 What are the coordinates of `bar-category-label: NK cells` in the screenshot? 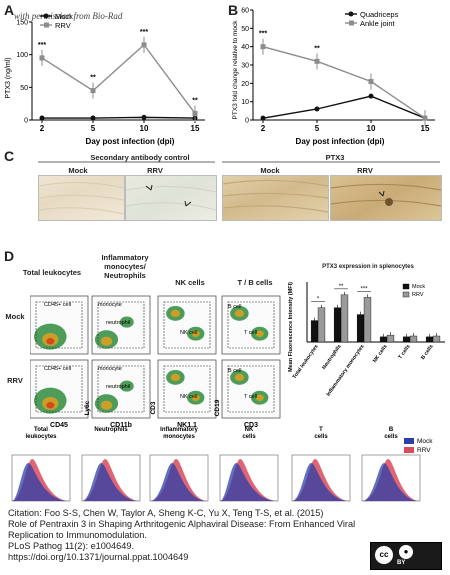 It's located at (380, 354).